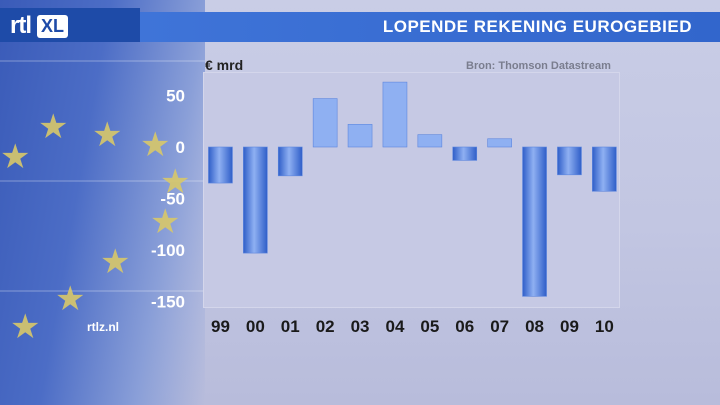 This screenshot has height=405, width=720. I want to click on x-tick-label: 99, so click(220, 326).